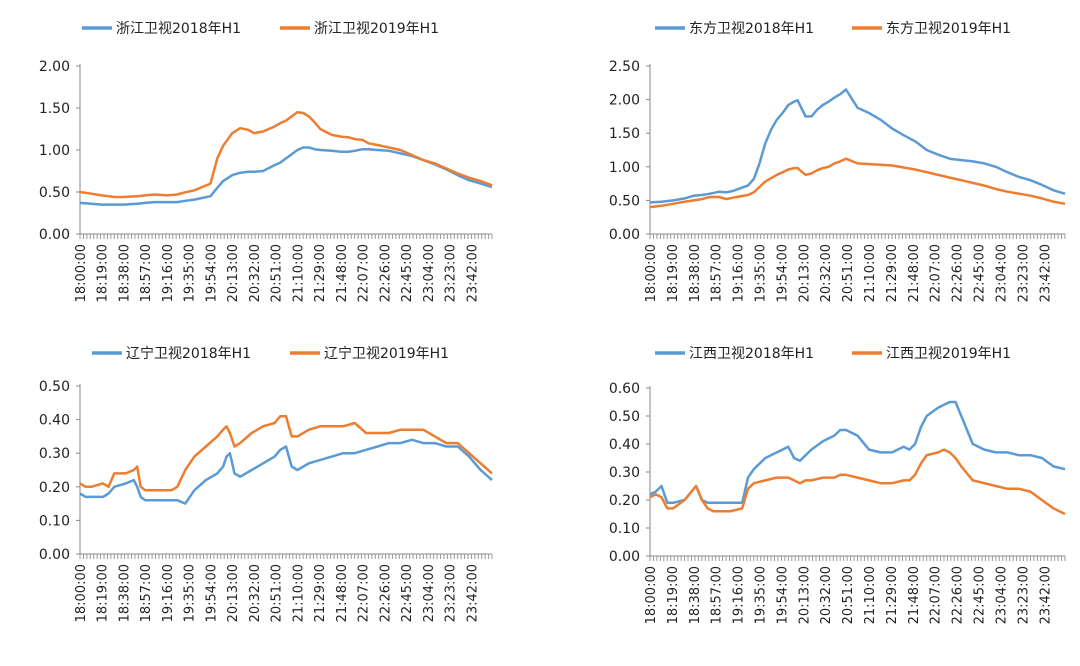  I want to click on legend-label: 江西卫视2018年H1, so click(751, 354).